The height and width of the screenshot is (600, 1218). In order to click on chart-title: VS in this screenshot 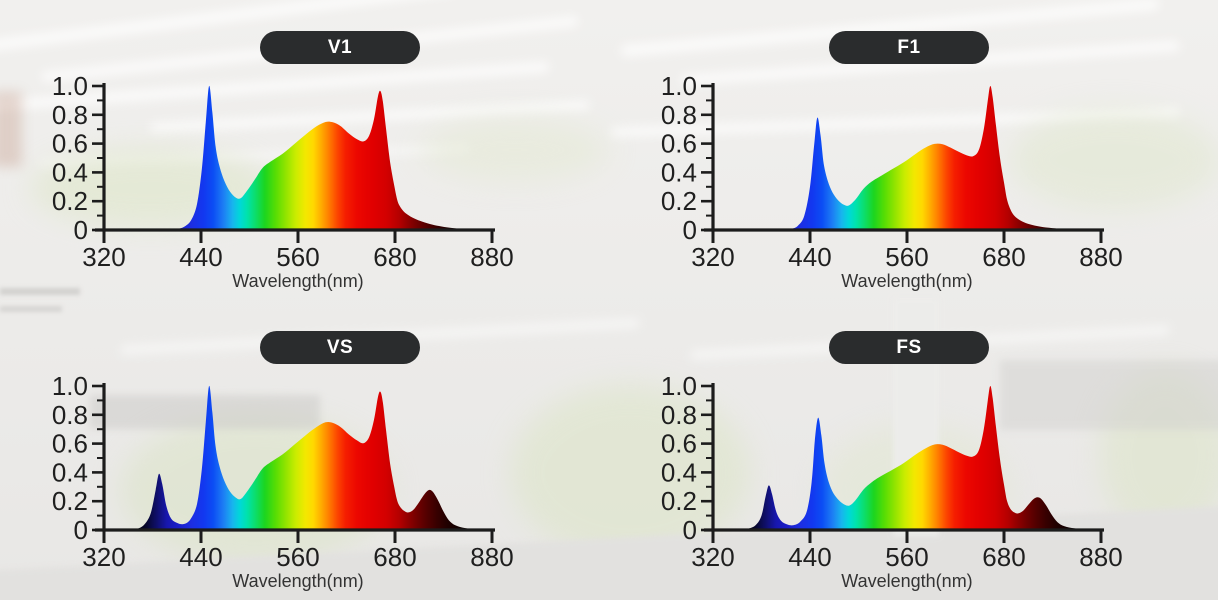, I will do `click(340, 347)`.